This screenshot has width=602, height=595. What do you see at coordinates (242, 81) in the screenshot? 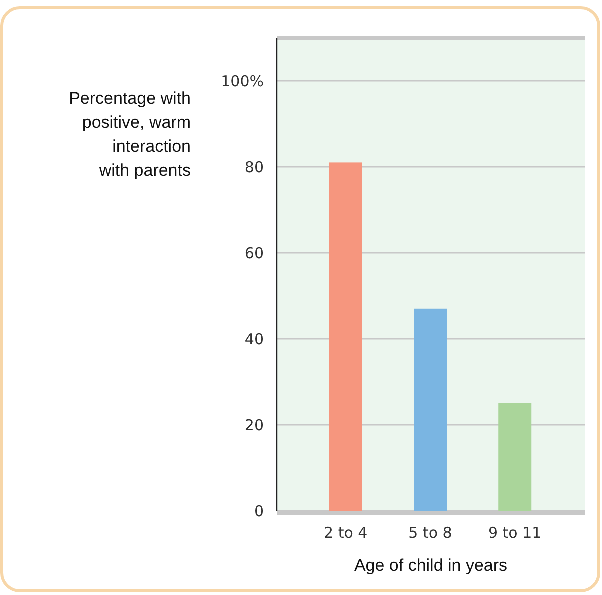
I see `y-tick-label: 100%` at bounding box center [242, 81].